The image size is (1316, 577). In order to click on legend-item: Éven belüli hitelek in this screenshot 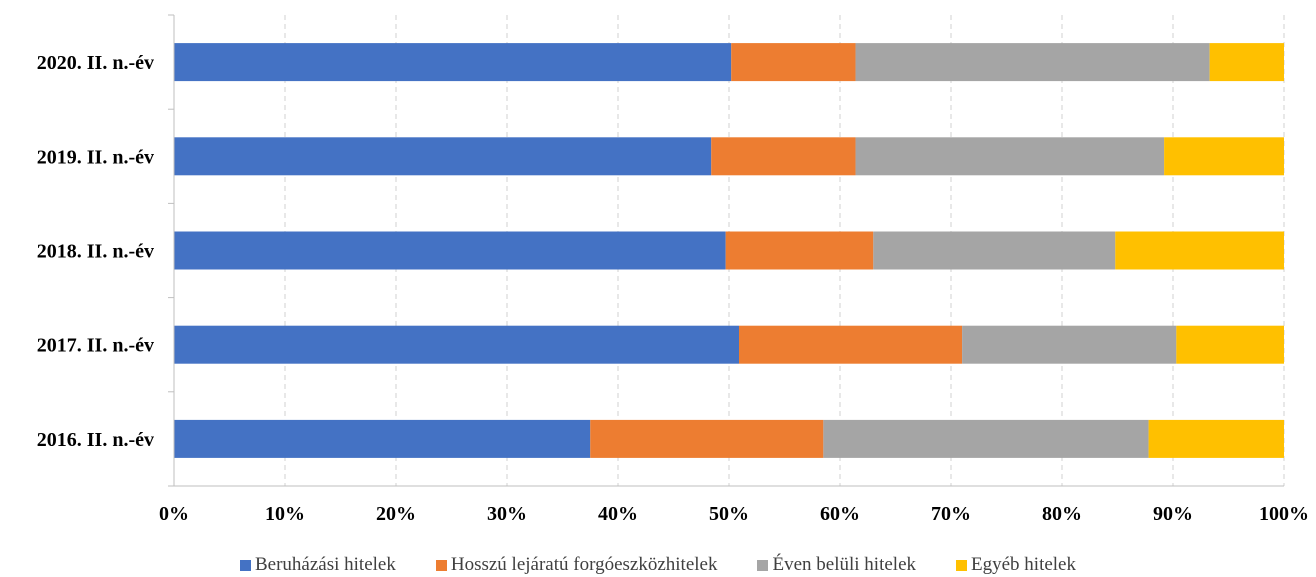, I will do `click(836, 565)`.